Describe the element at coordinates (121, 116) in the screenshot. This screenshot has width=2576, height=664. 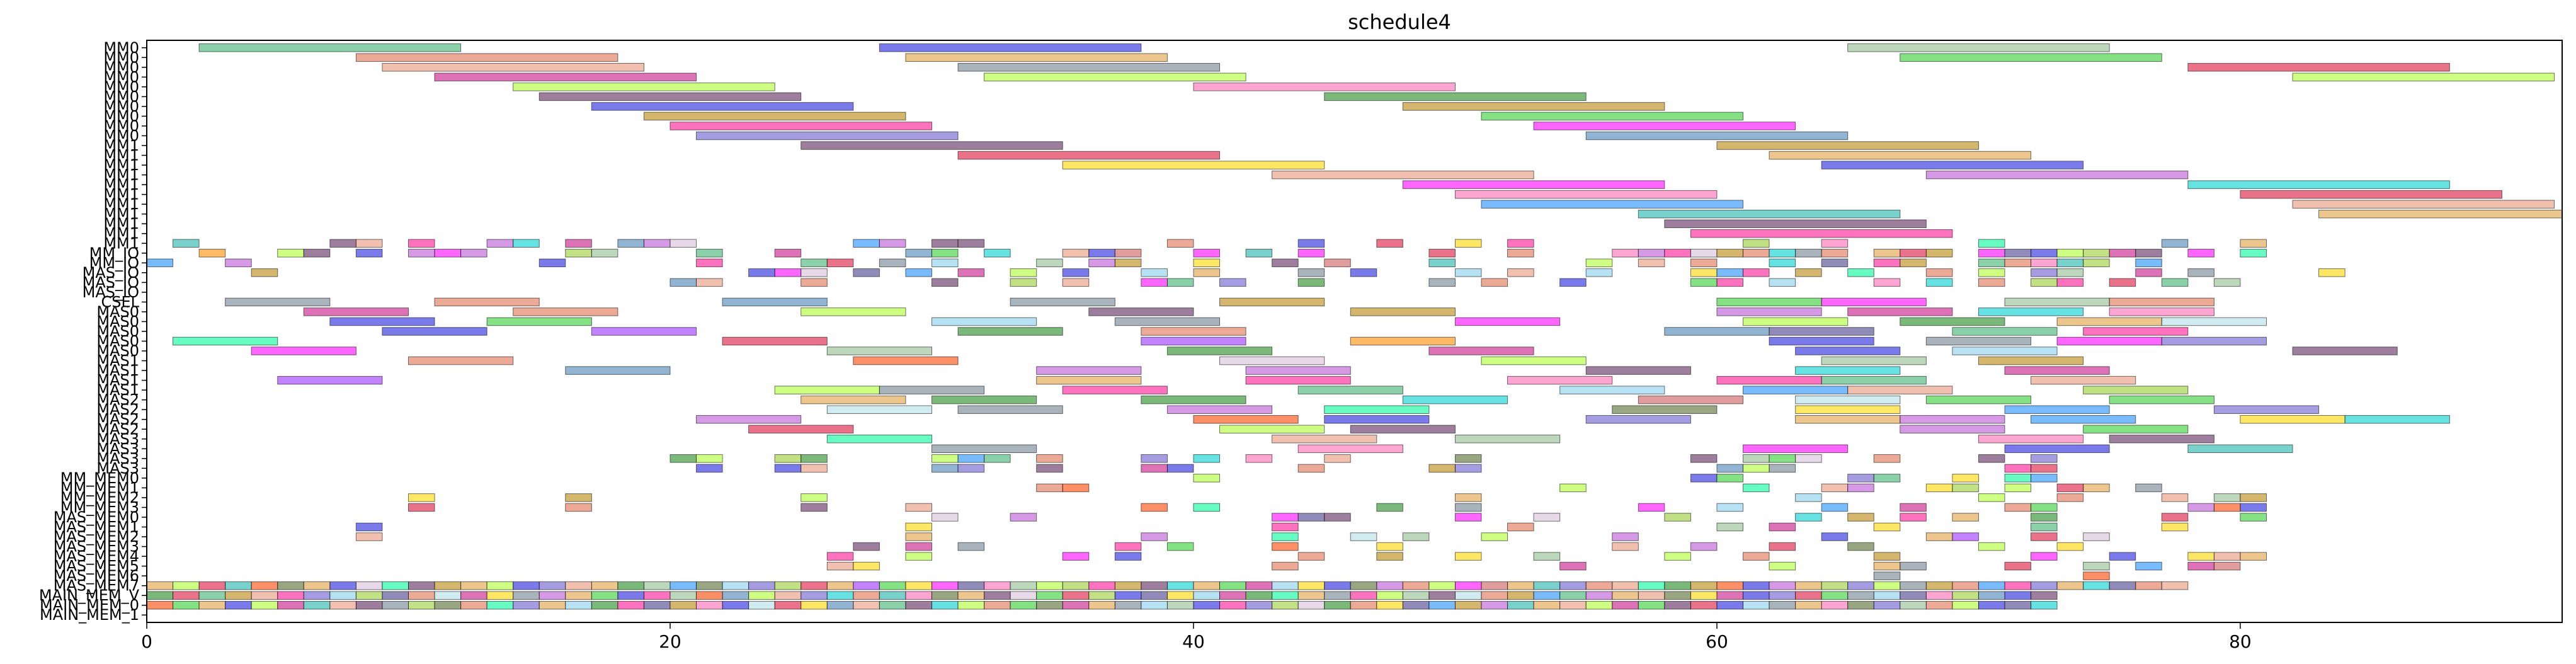
I see `y-tick-label: MM0` at that location.